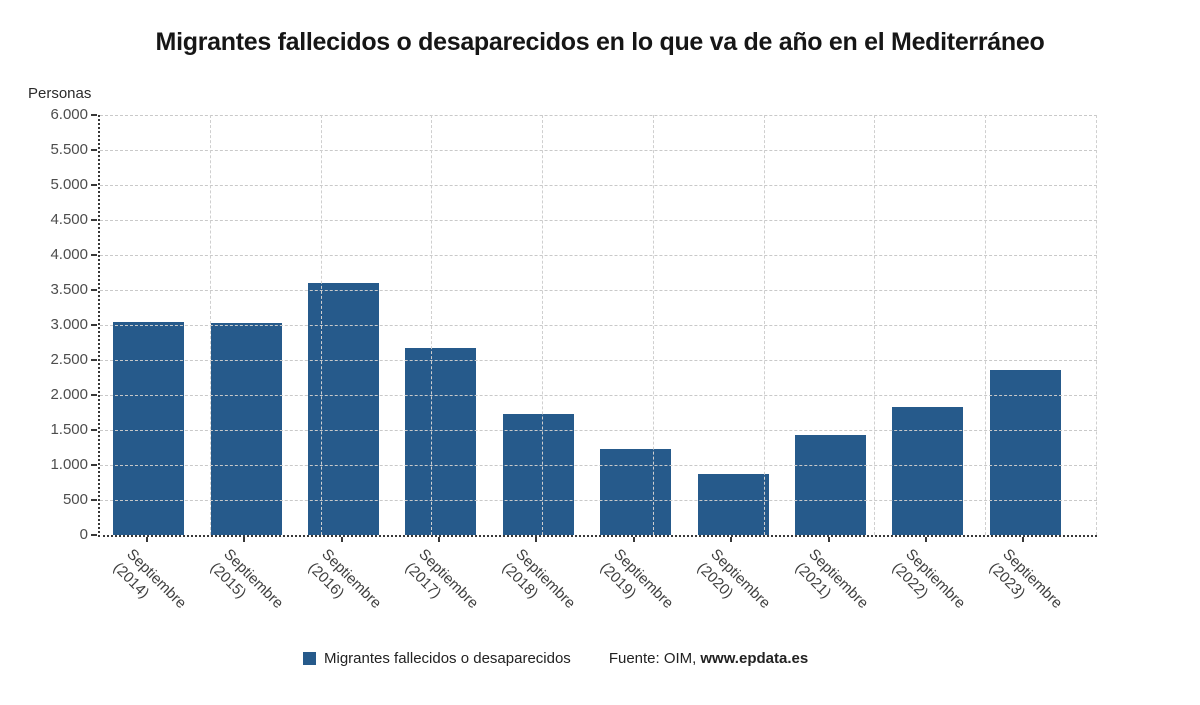  What do you see at coordinates (538, 585) in the screenshot?
I see `x-axis-label: Septiembre (2018)` at bounding box center [538, 585].